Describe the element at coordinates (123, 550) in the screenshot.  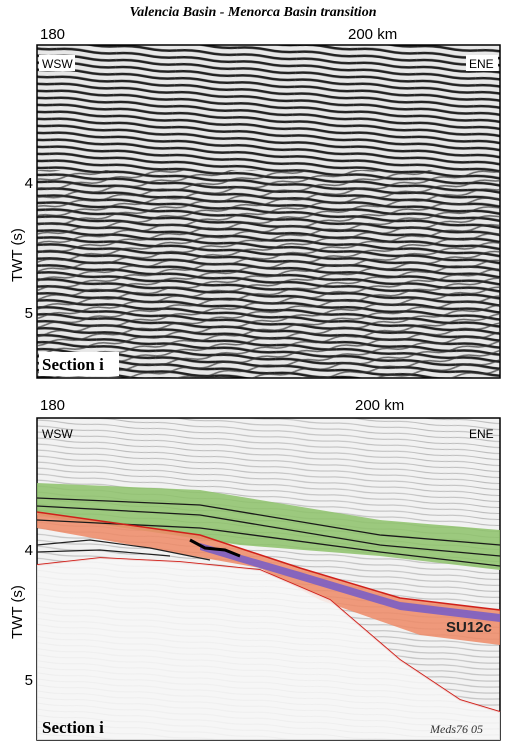
I see `horizon-lines` at that location.